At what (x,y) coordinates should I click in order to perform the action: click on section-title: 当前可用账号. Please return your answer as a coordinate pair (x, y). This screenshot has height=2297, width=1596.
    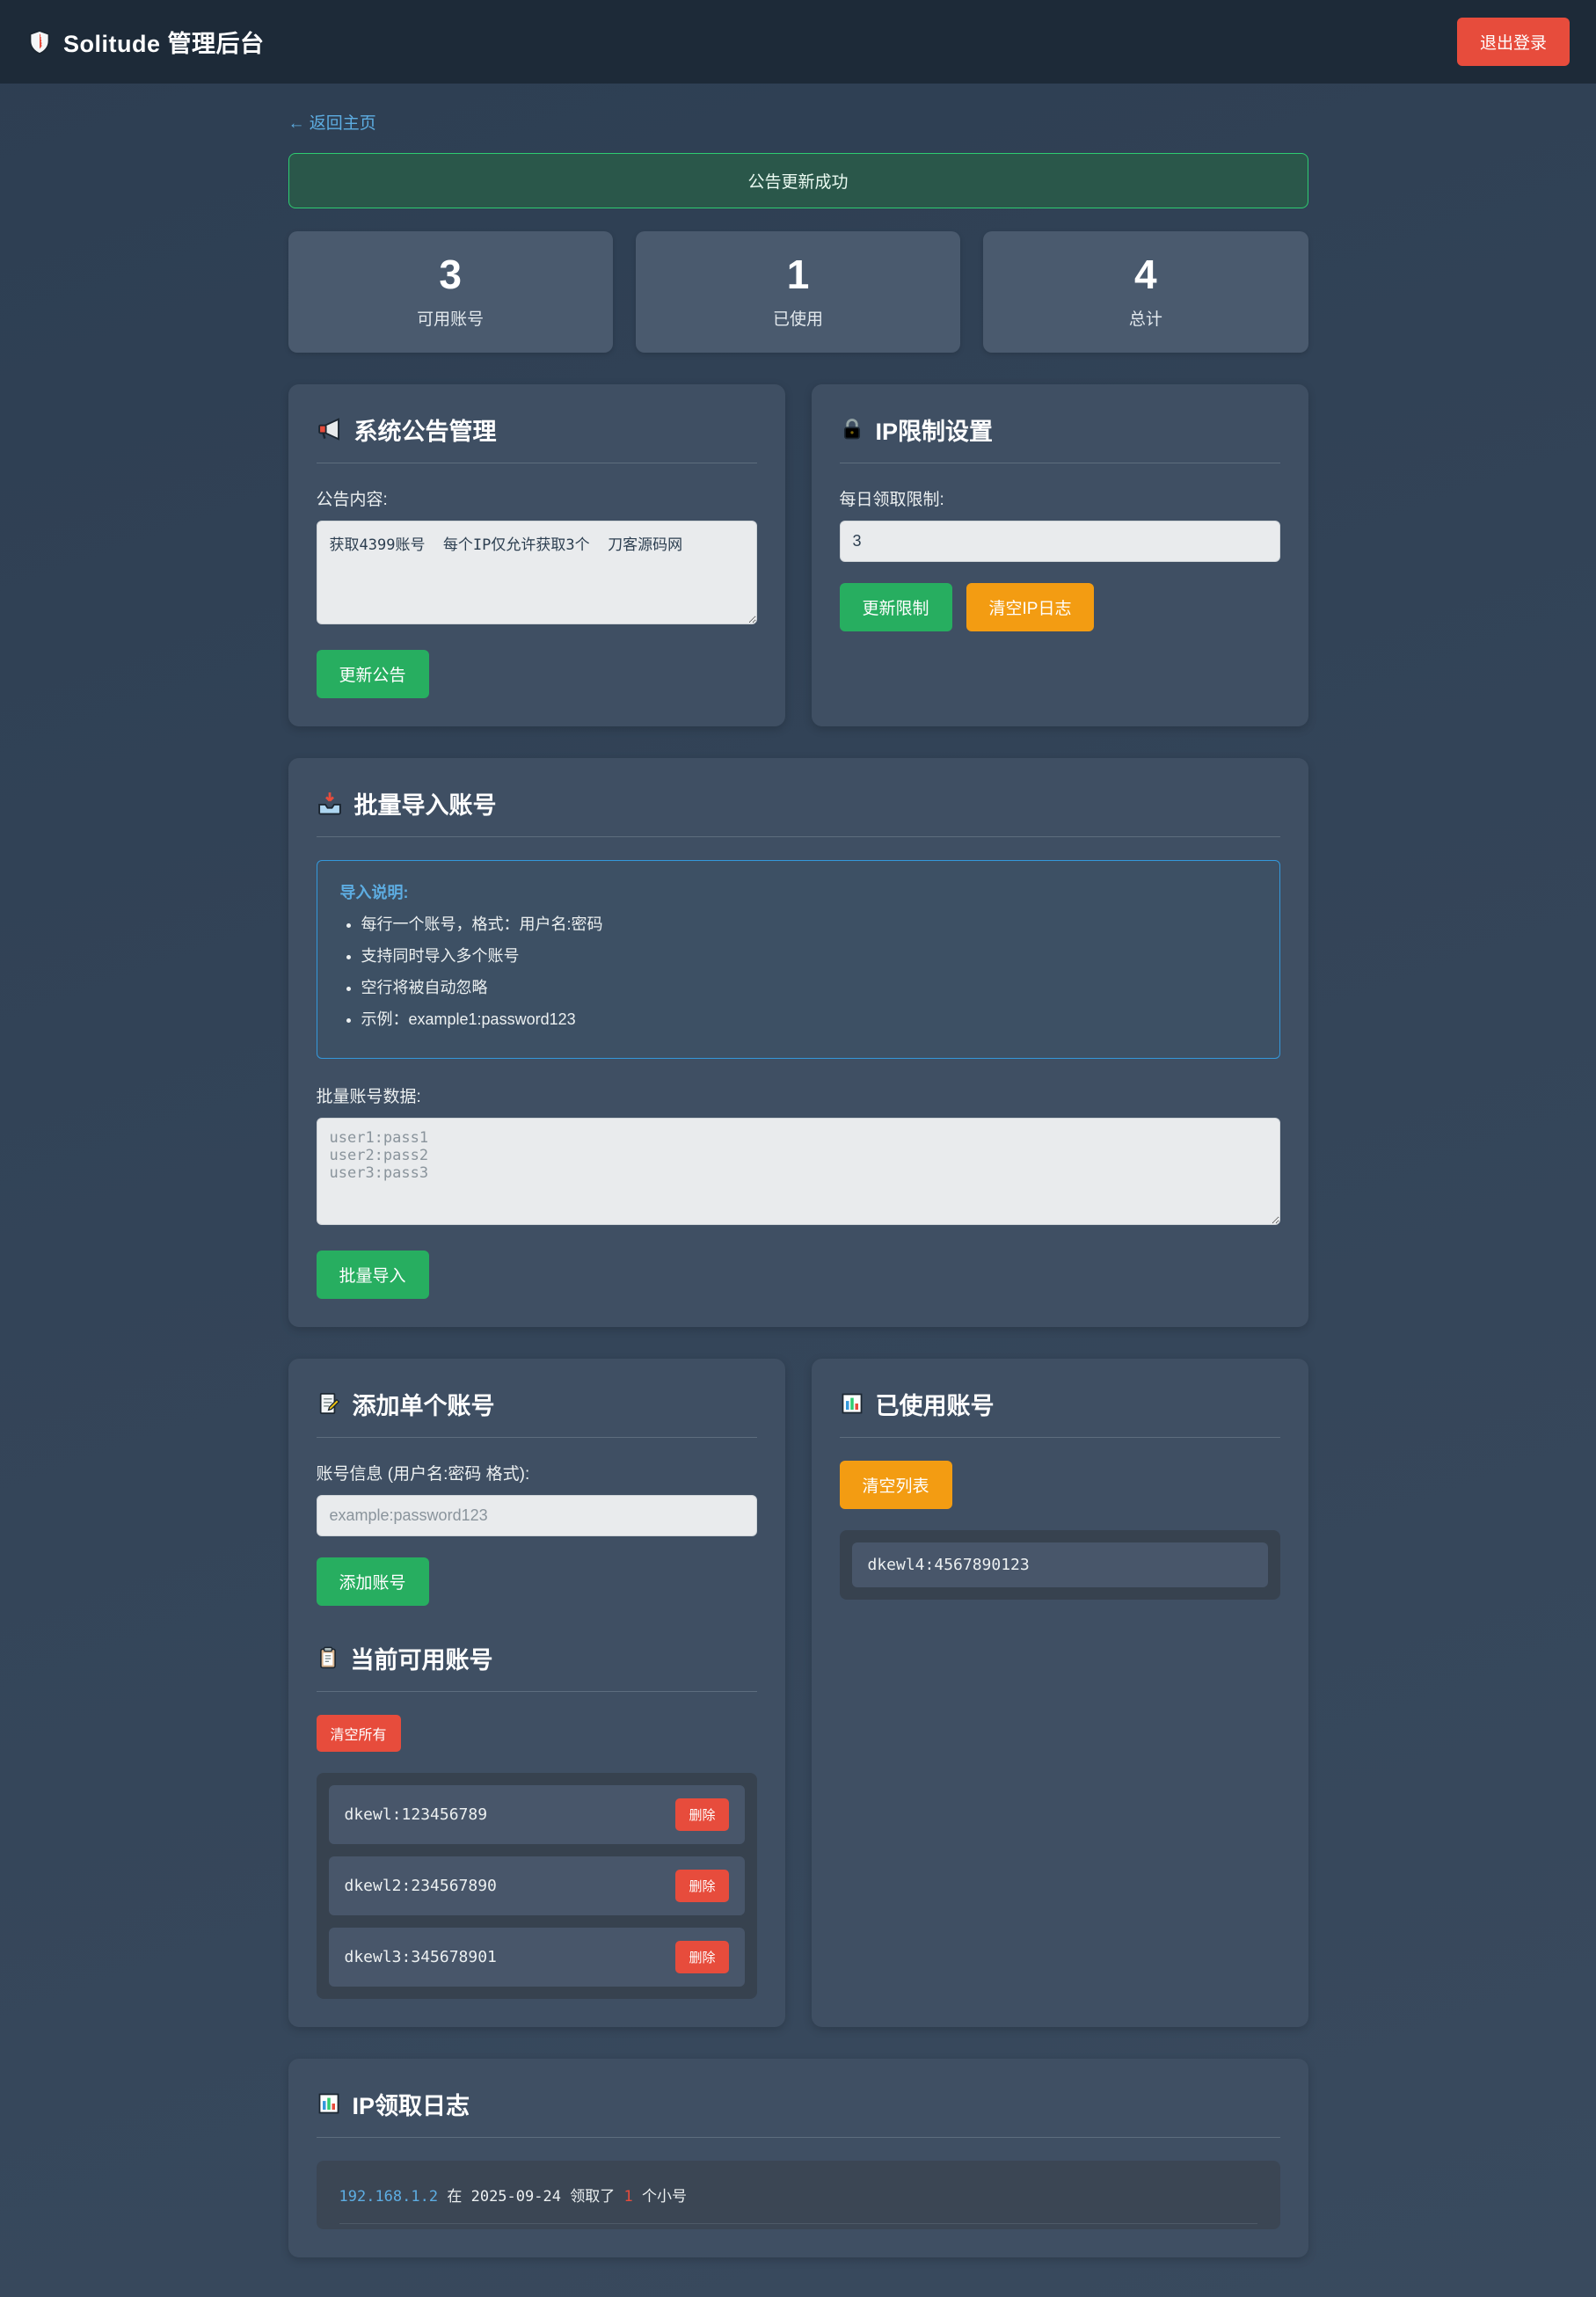
    Looking at the image, I should click on (421, 1660).